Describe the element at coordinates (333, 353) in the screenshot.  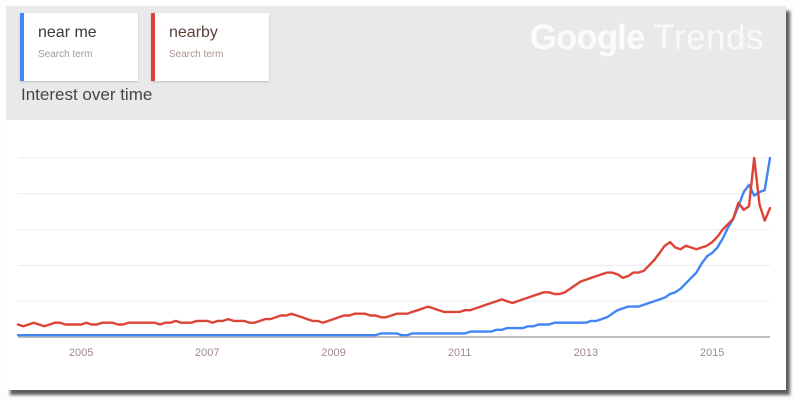
I see `x-tick-label-2009: 2009` at that location.